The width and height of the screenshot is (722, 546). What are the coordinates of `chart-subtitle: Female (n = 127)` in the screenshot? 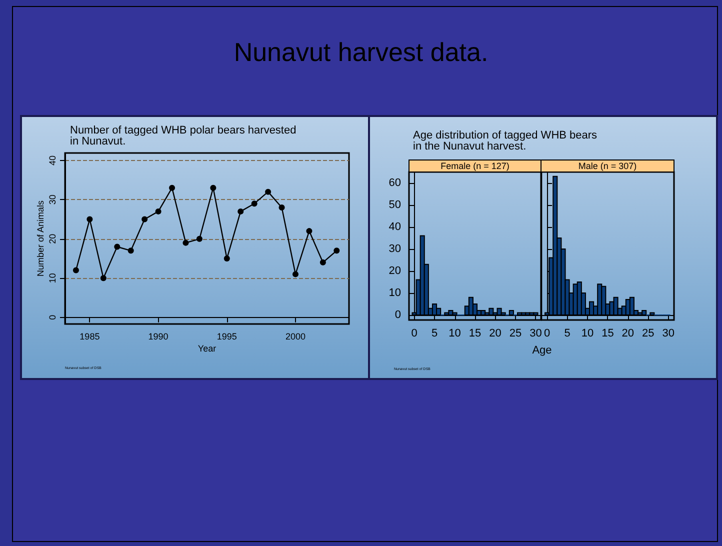 It's located at (475, 166).